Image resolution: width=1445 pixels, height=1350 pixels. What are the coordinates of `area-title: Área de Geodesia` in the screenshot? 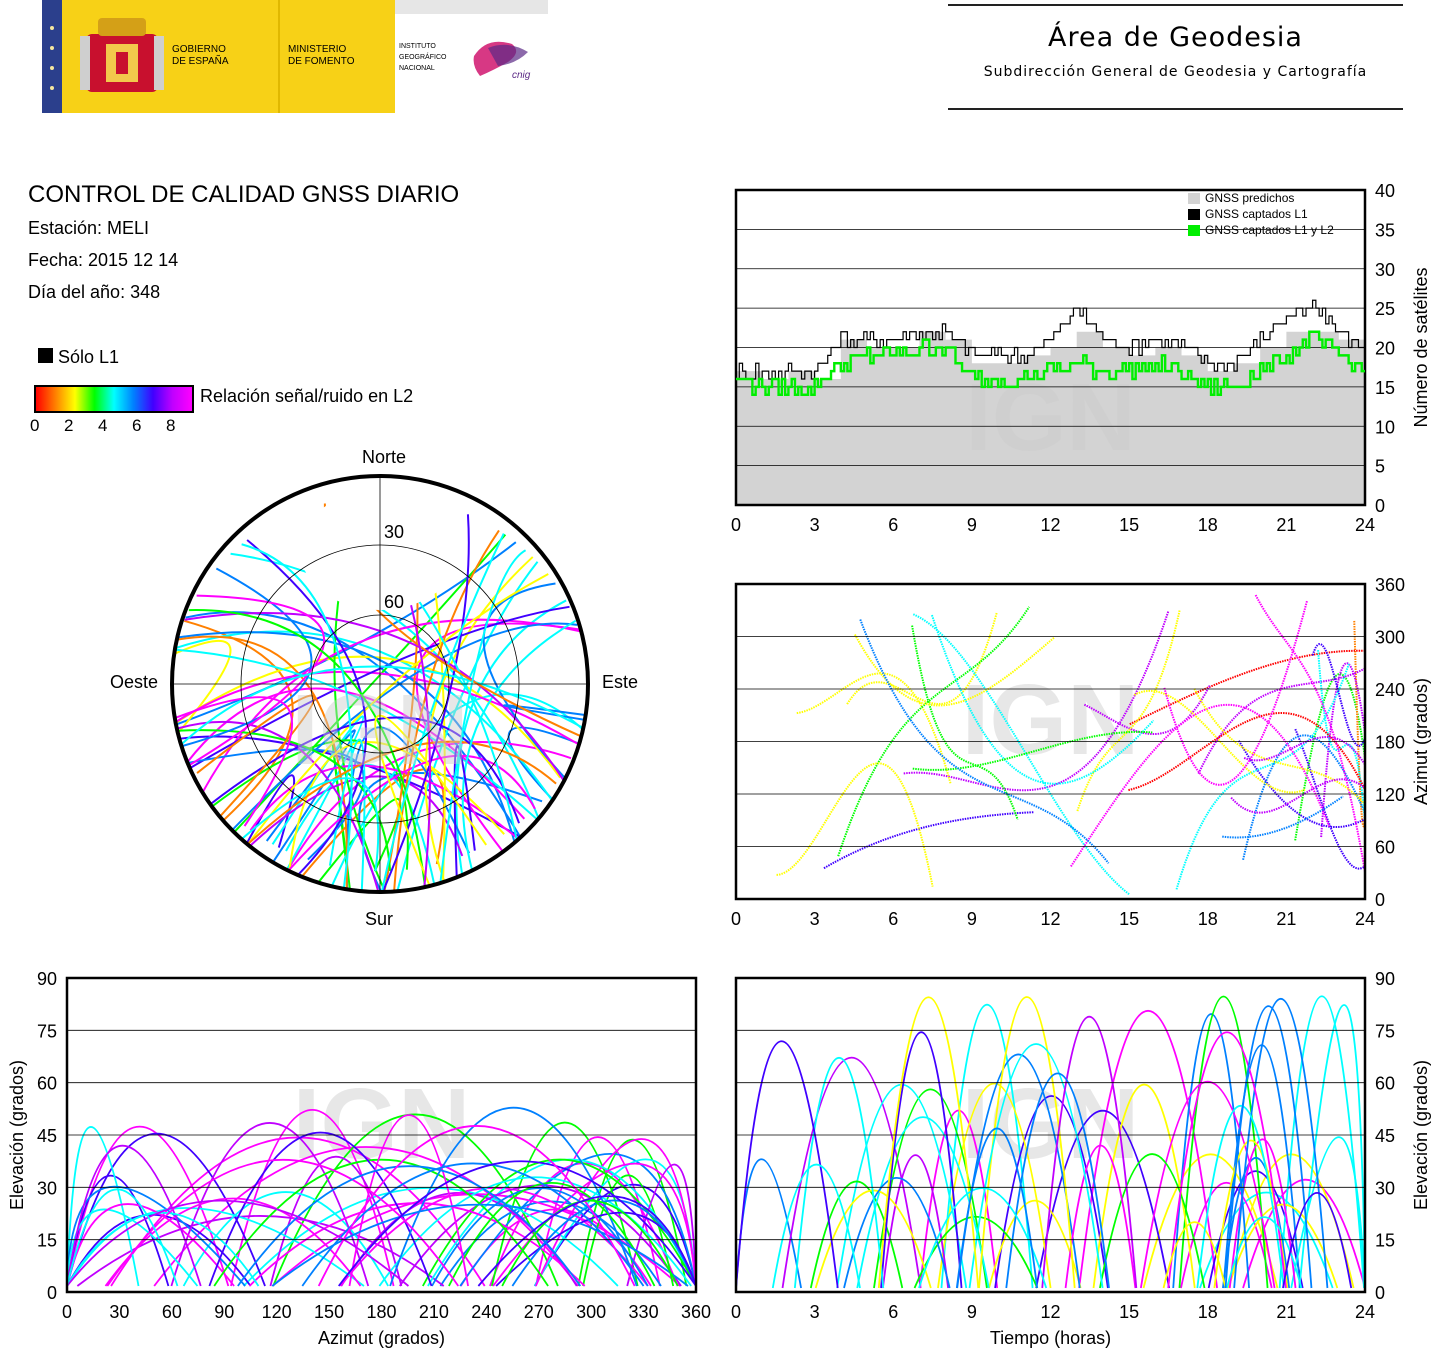 It's located at (1175, 37).